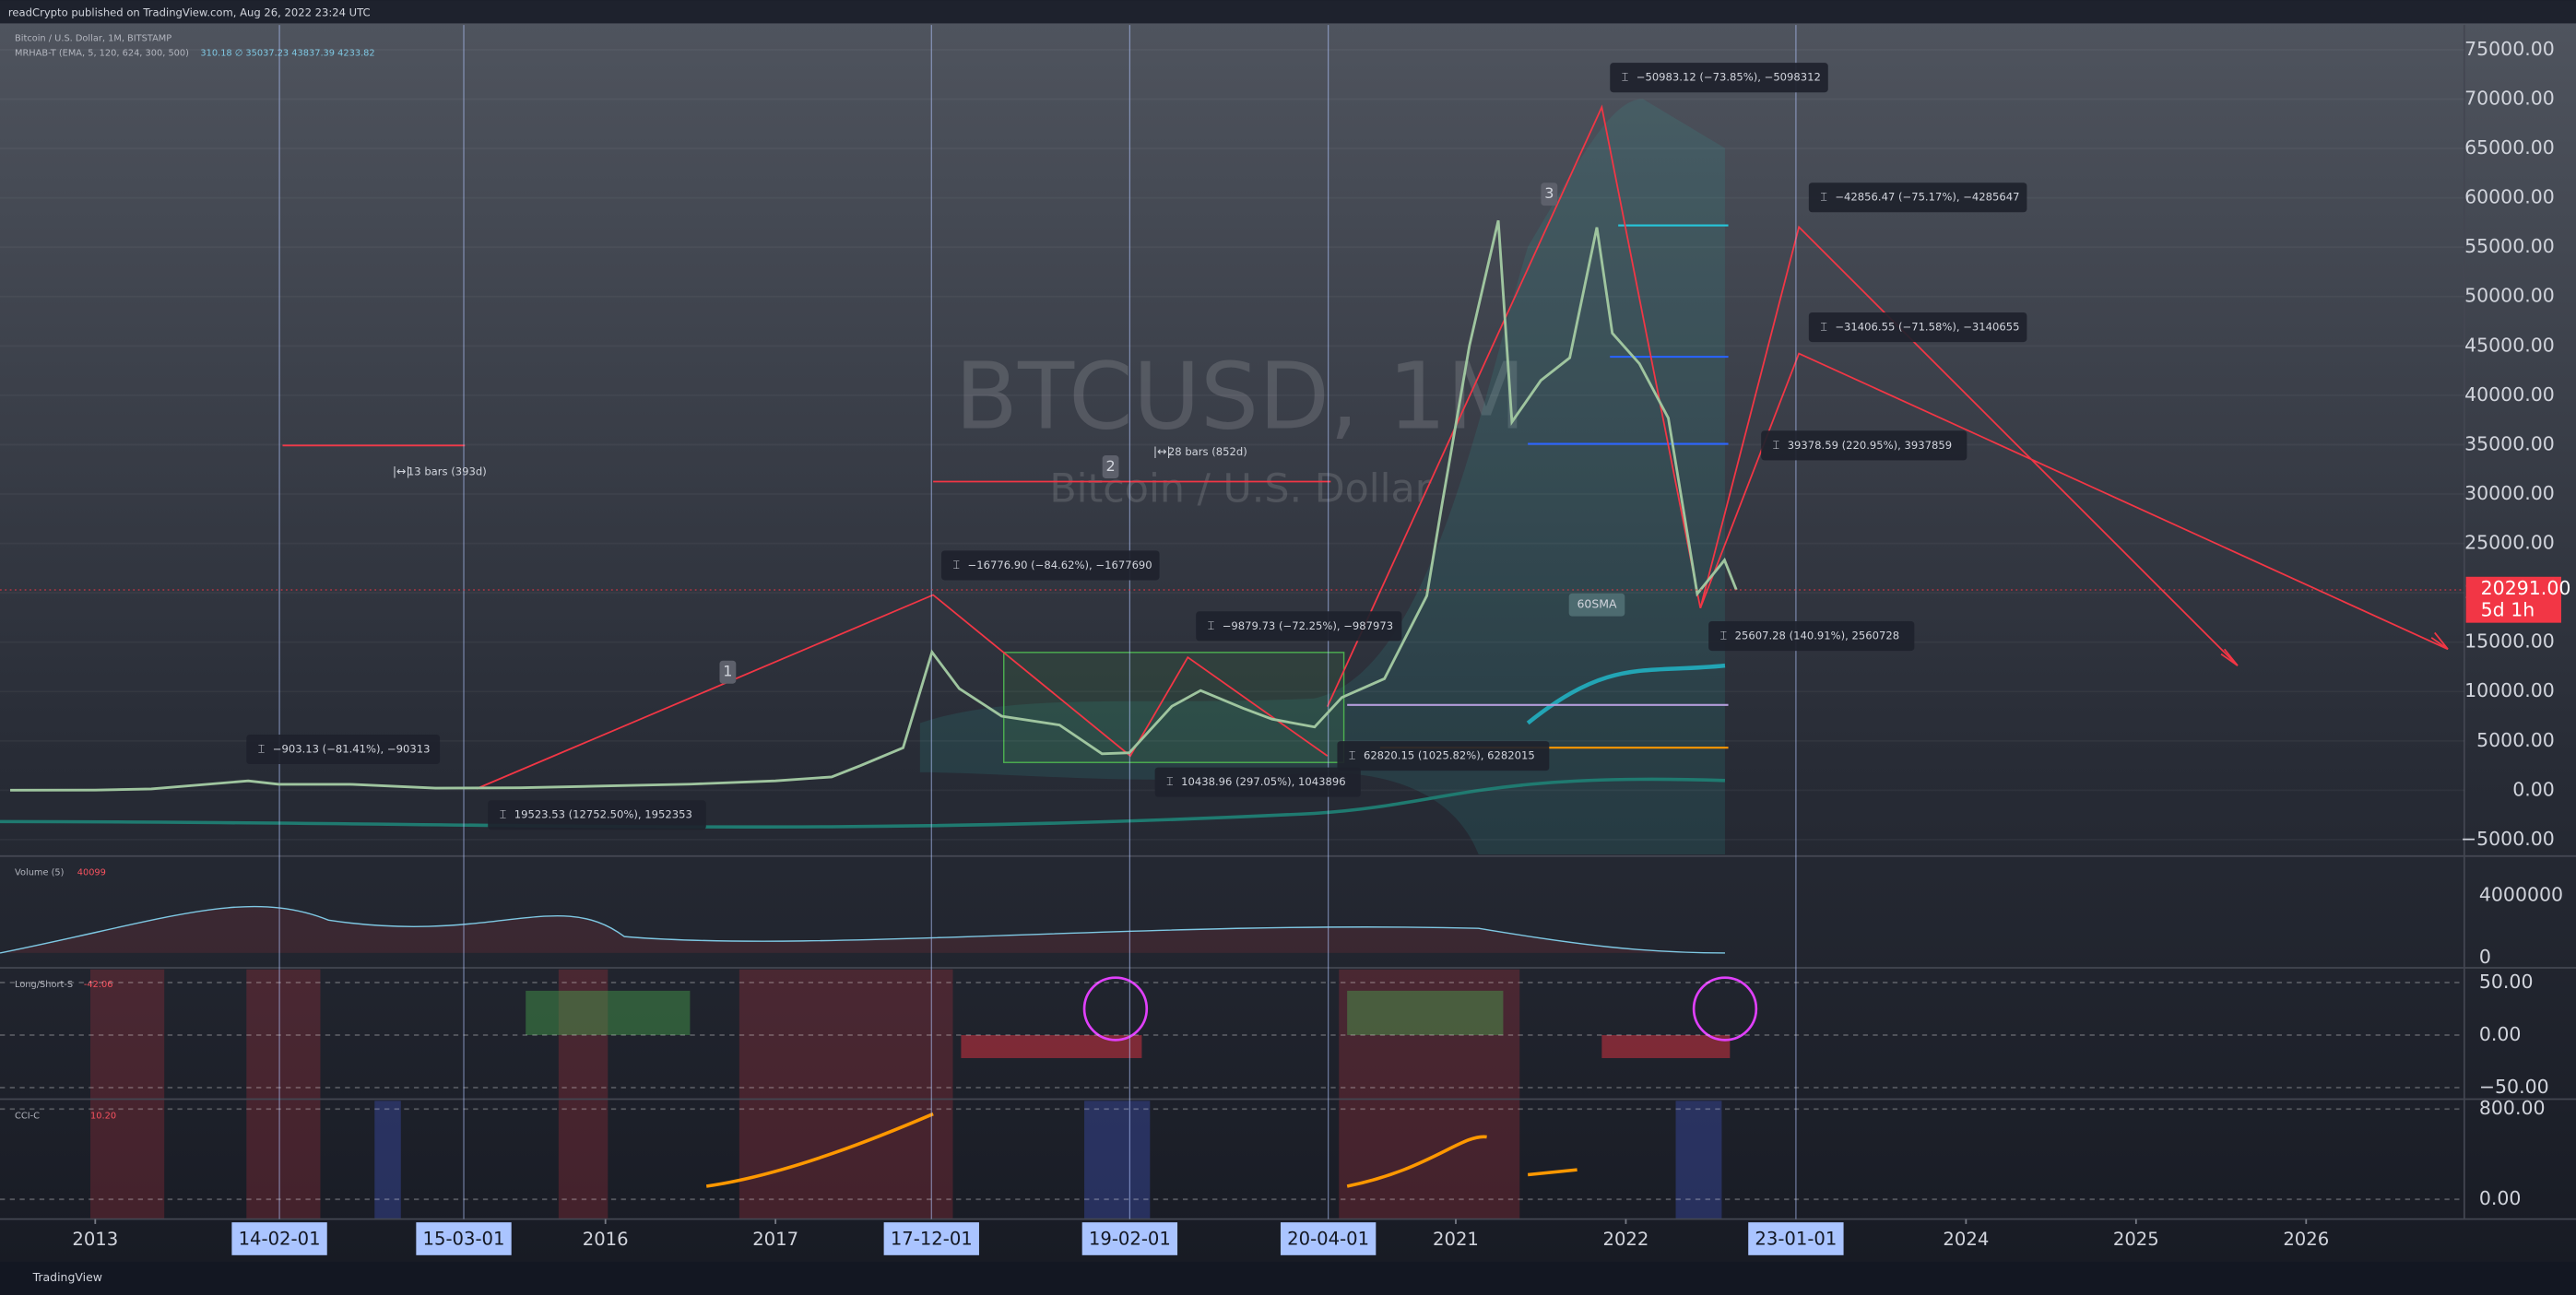 This screenshot has height=1295, width=2576. What do you see at coordinates (2509, 246) in the screenshot?
I see `y-tick-label: 55000.00` at bounding box center [2509, 246].